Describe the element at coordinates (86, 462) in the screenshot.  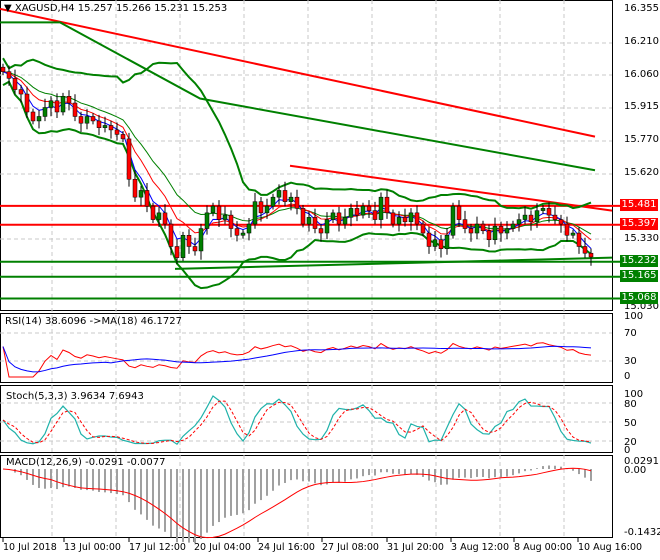
I see `macd-label: MACD(12,26,9) -0.0291 -0.0077` at that location.